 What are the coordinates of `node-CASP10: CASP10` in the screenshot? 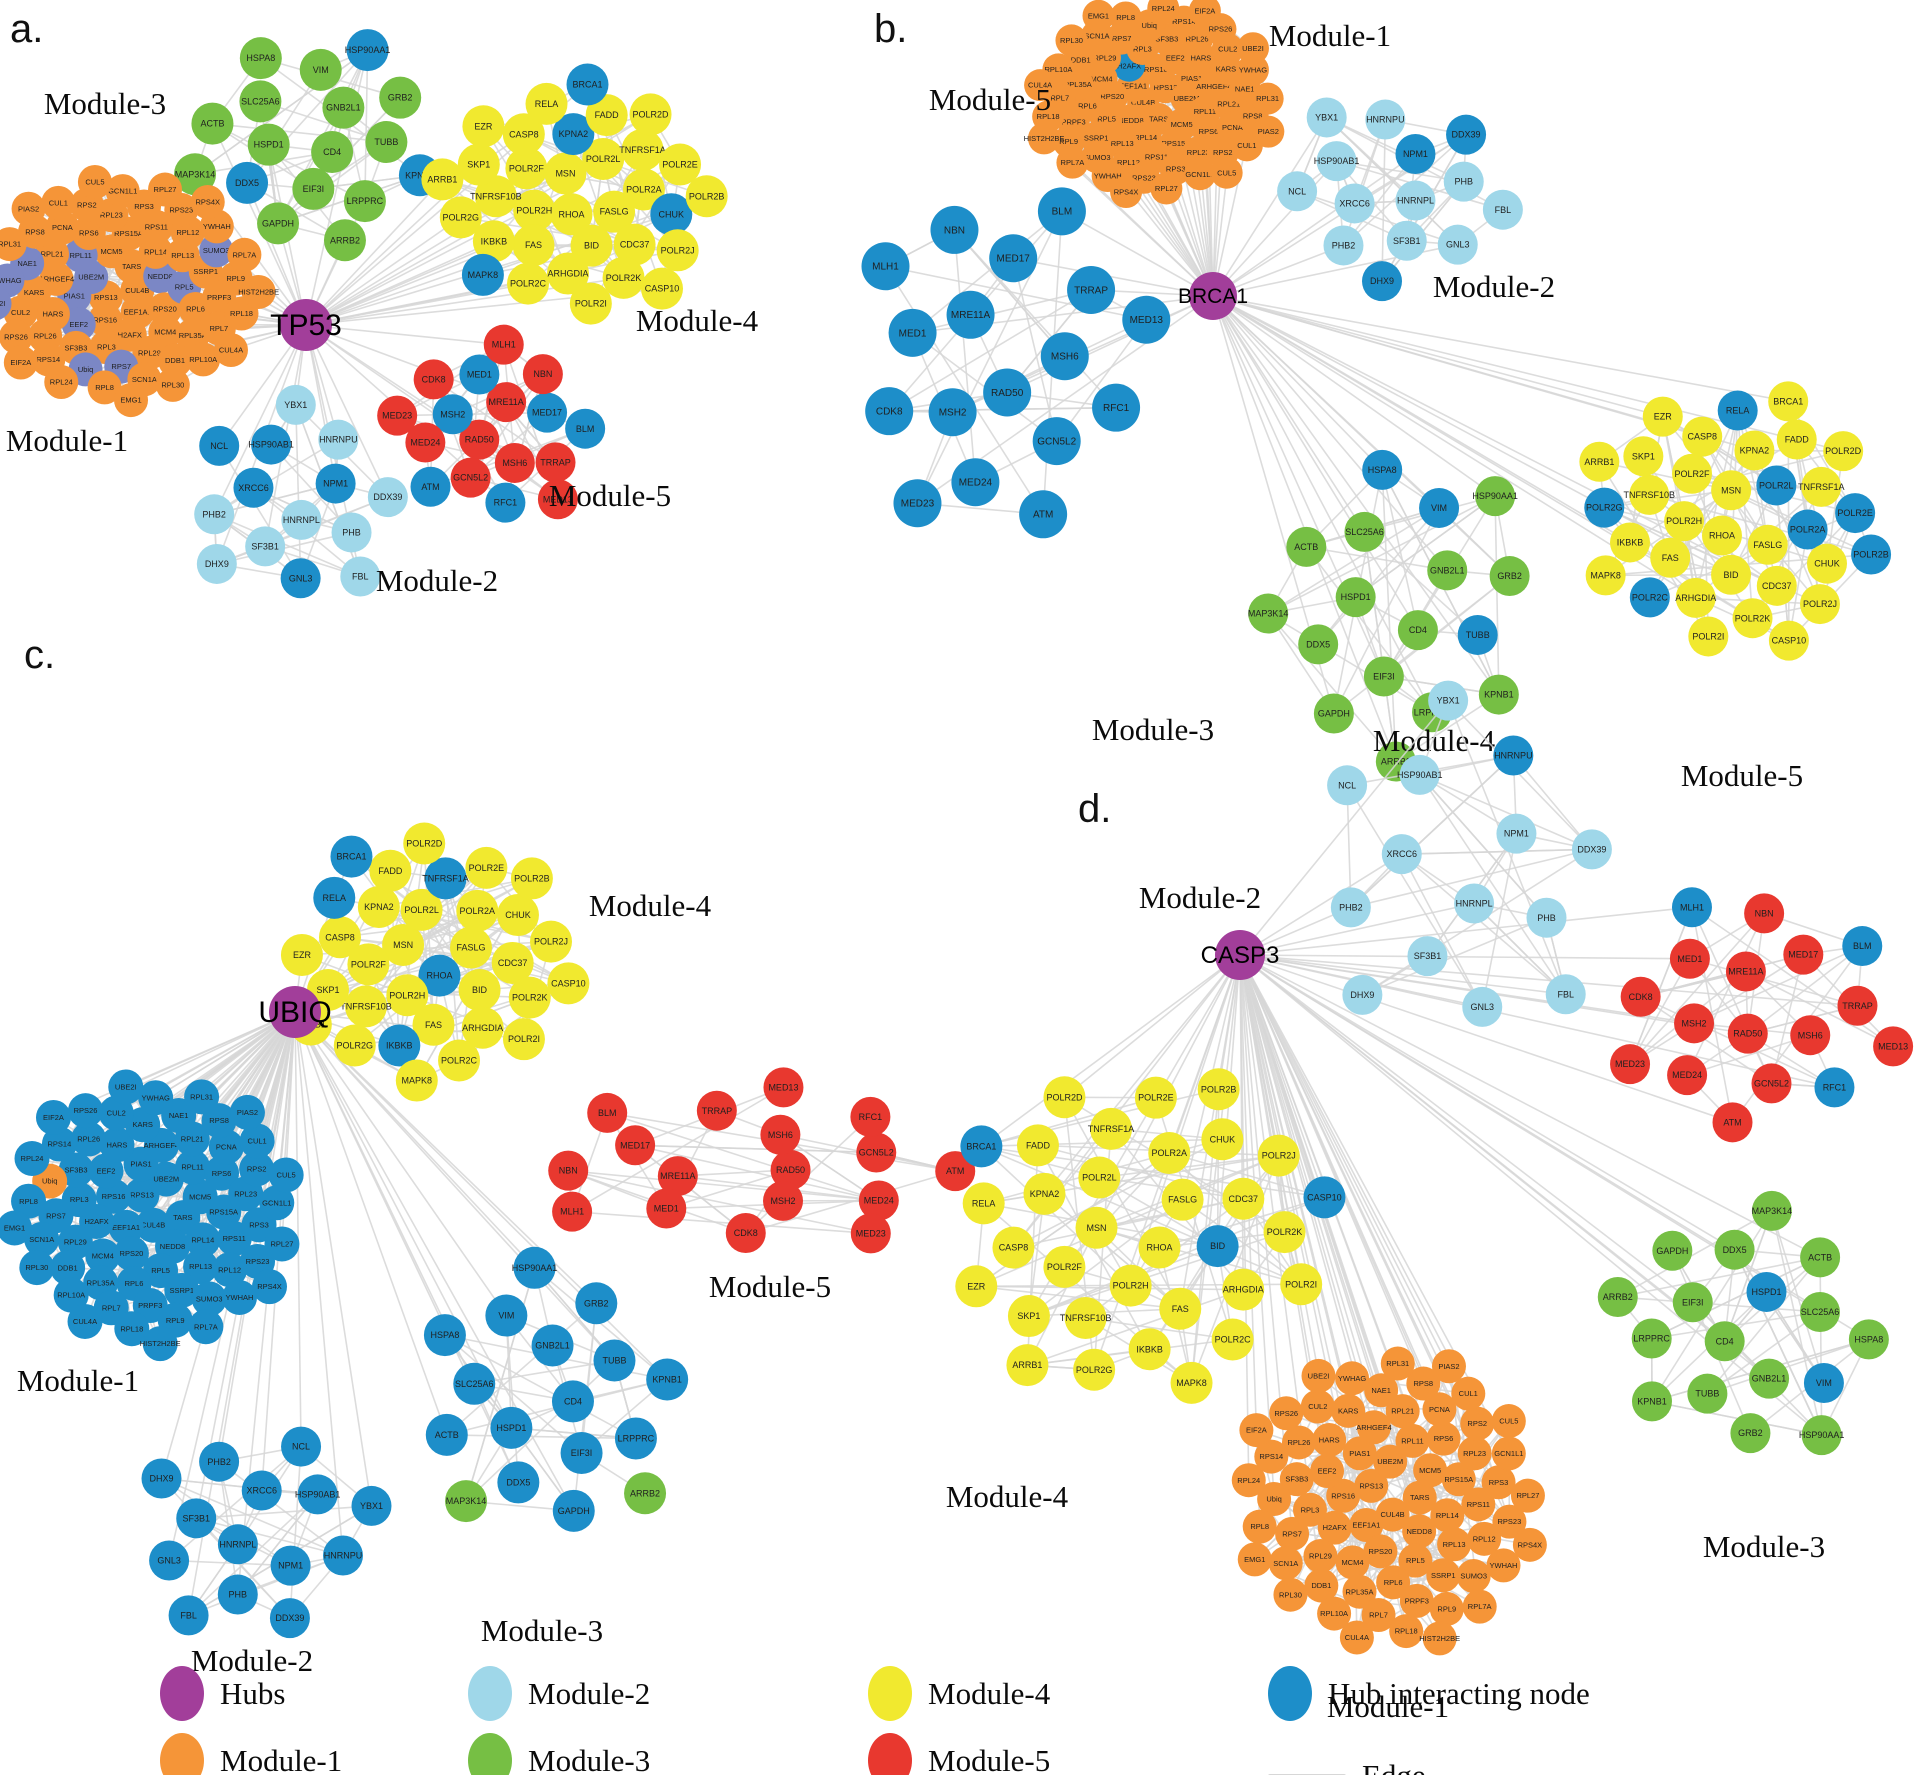 It's located at (568, 983).